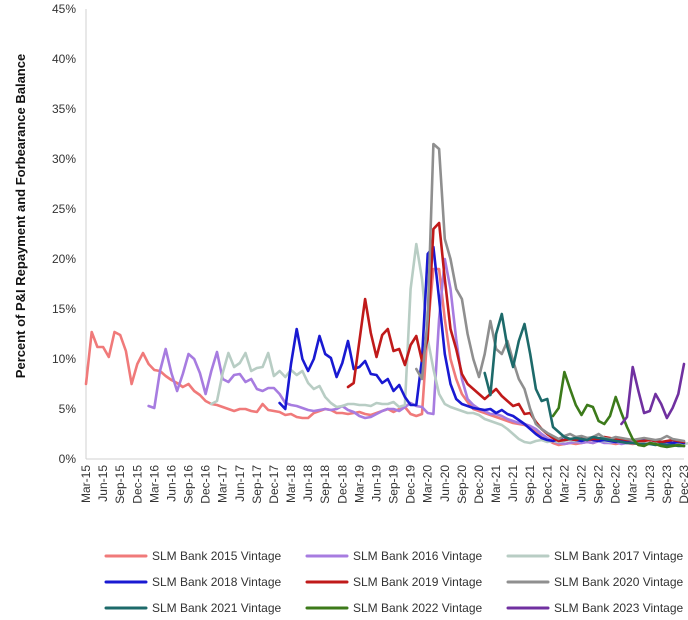  I want to click on legend-label: SLM Bank 2022 Vintage, so click(418, 608).